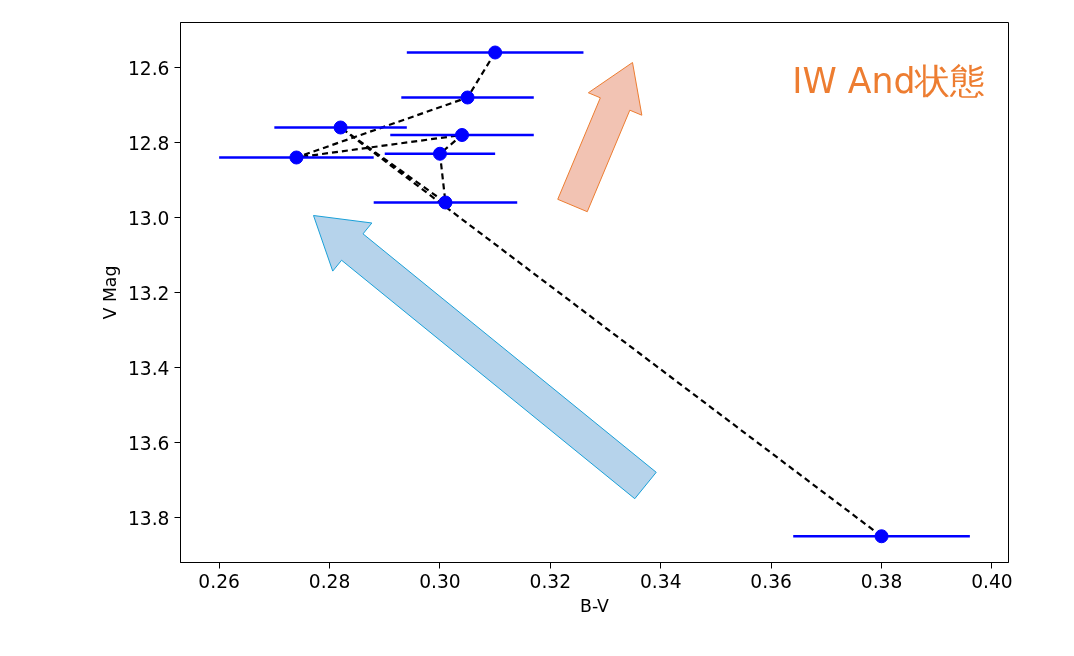 This screenshot has height=656, width=1074. What do you see at coordinates (771, 581) in the screenshot?
I see `x-tick-label: 0.36` at bounding box center [771, 581].